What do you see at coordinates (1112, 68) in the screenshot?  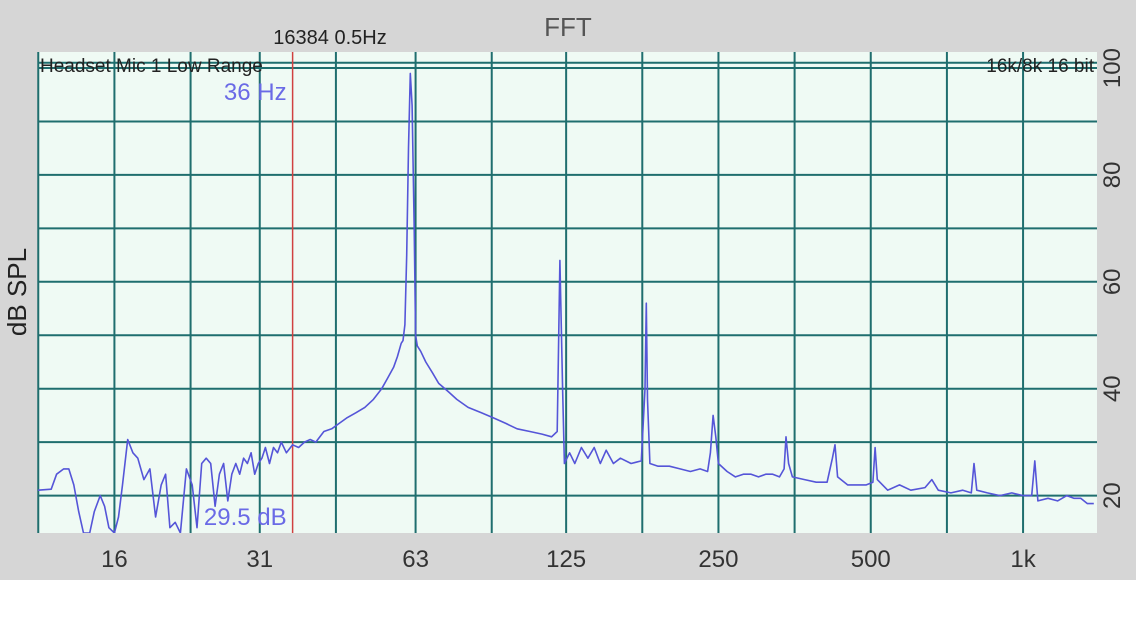 I see `y-tick-label: 100` at bounding box center [1112, 68].